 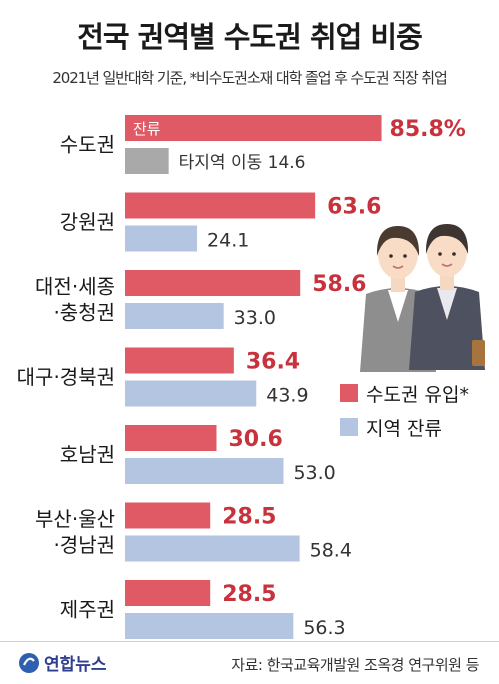 I want to click on illustration-male-graduate, so click(x=447, y=297).